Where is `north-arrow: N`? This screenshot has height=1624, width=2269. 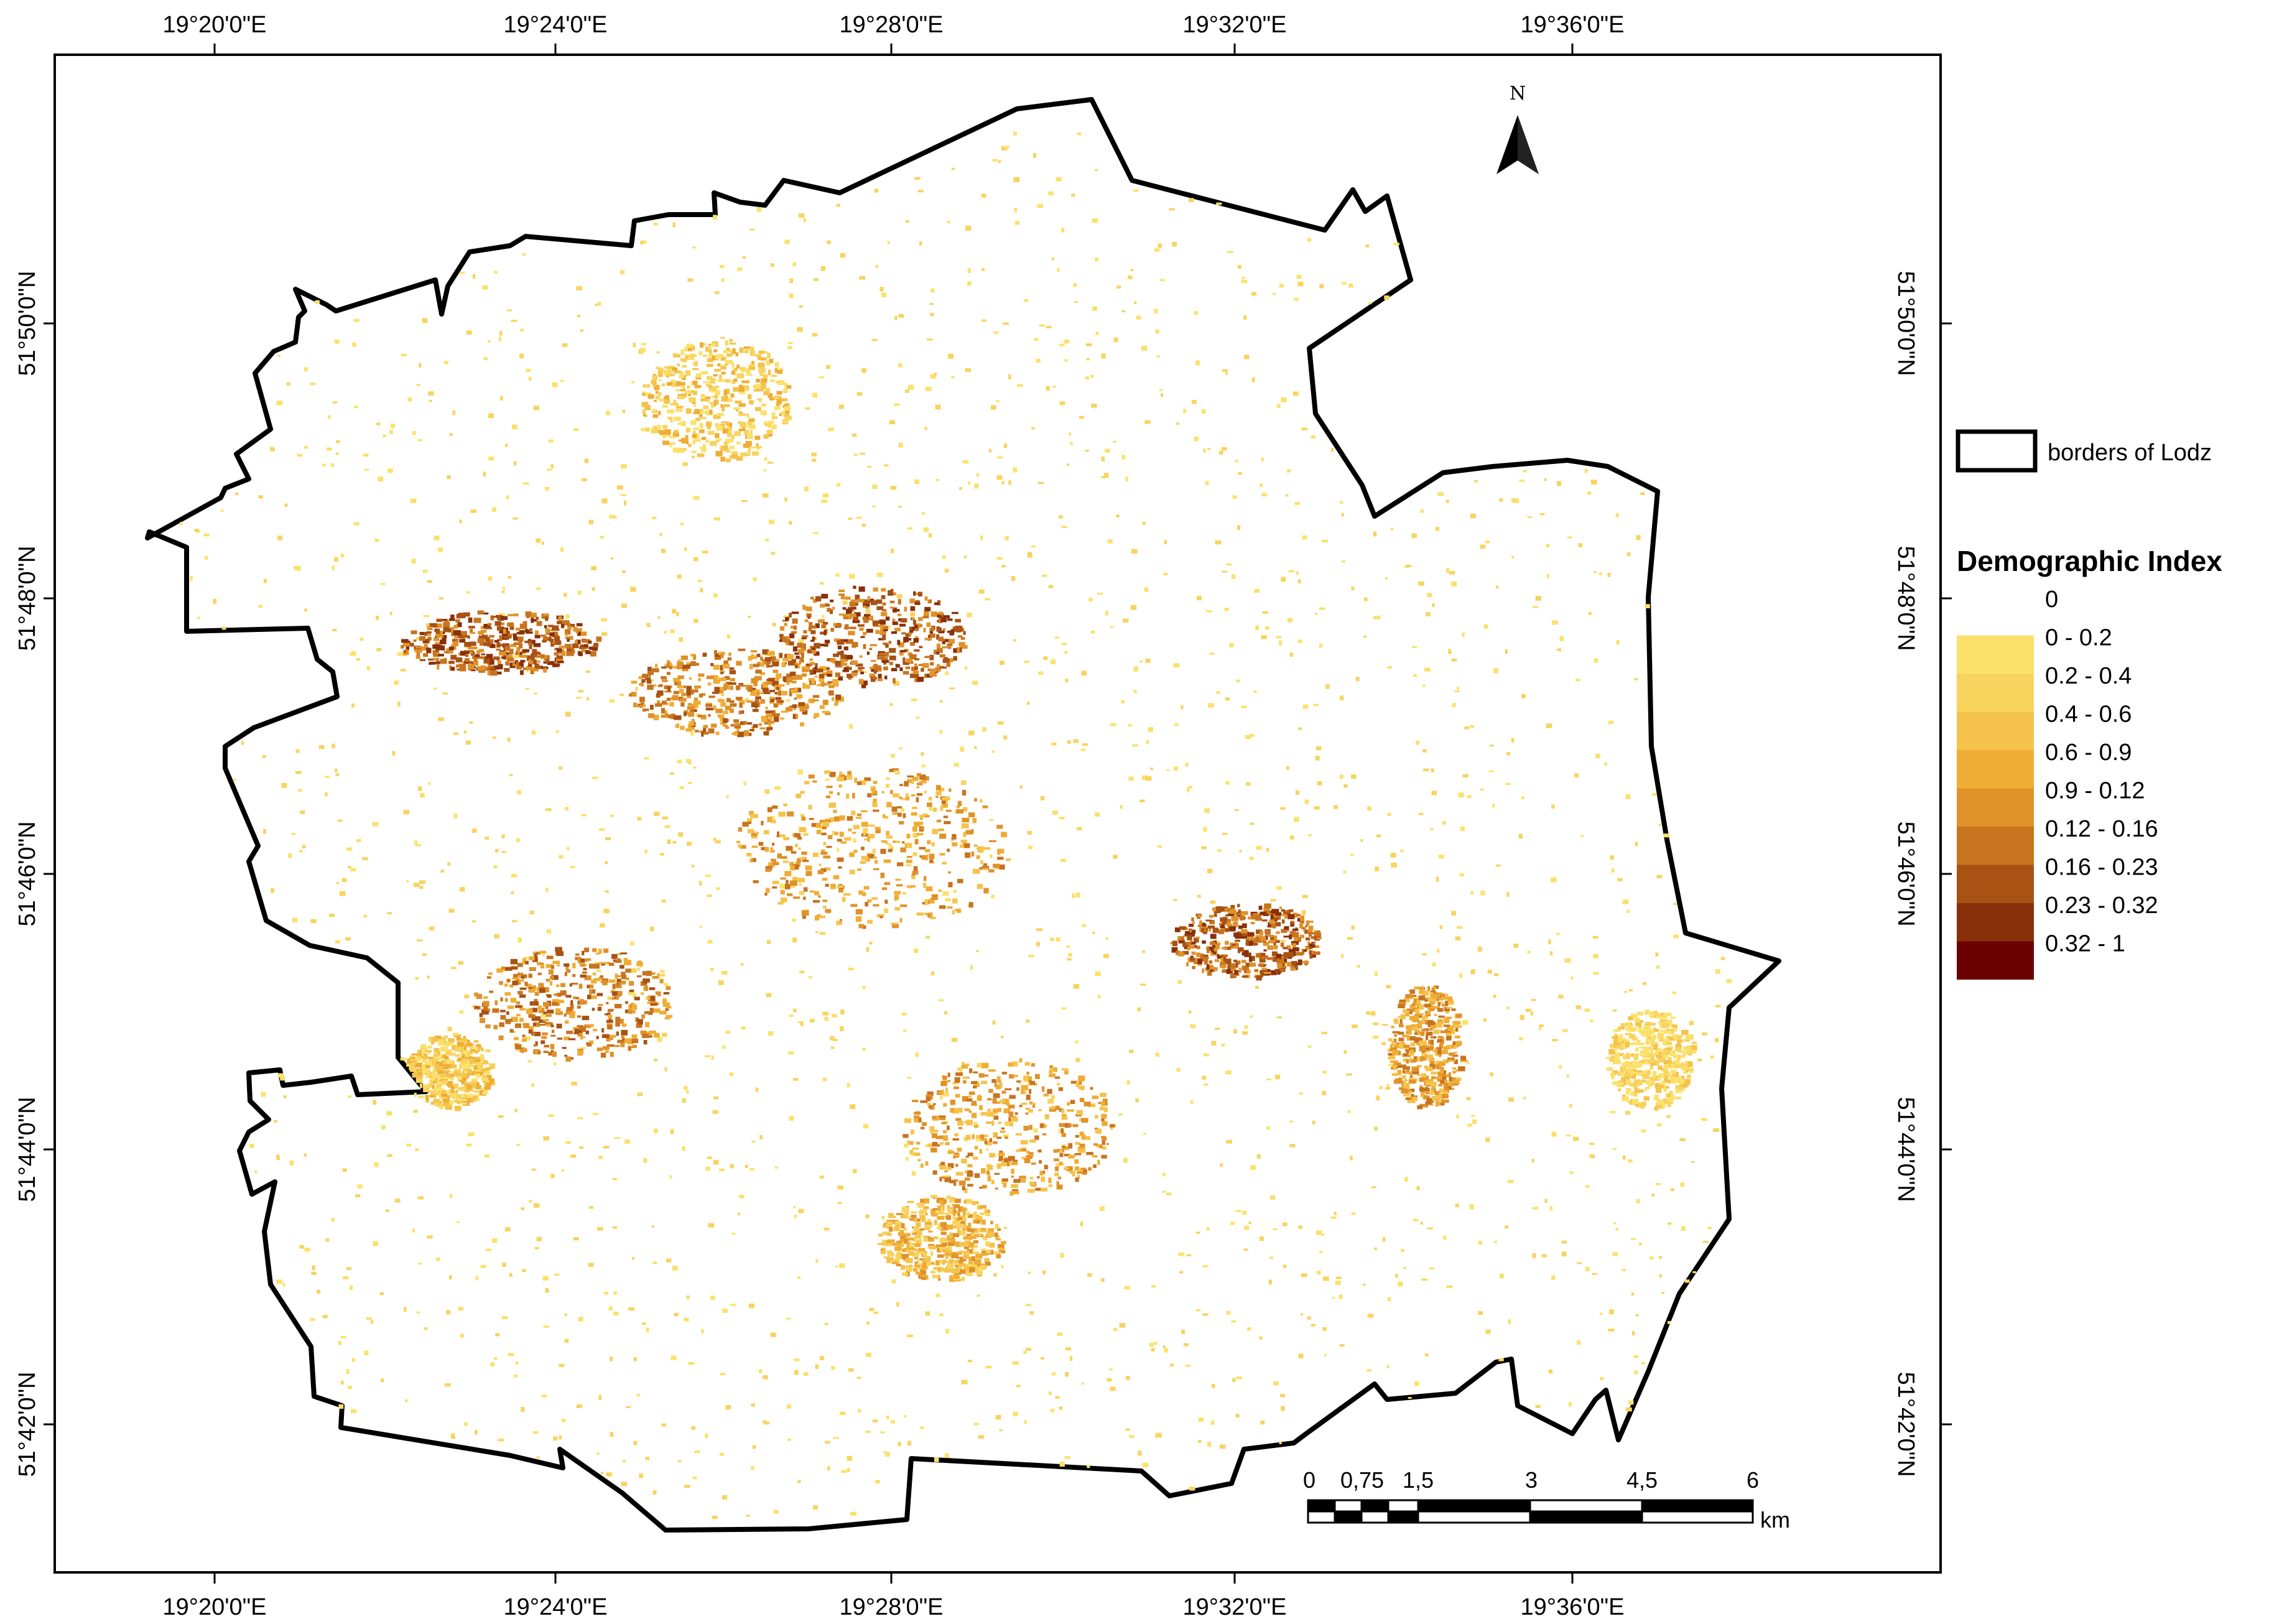 north-arrow: N is located at coordinates (1517, 128).